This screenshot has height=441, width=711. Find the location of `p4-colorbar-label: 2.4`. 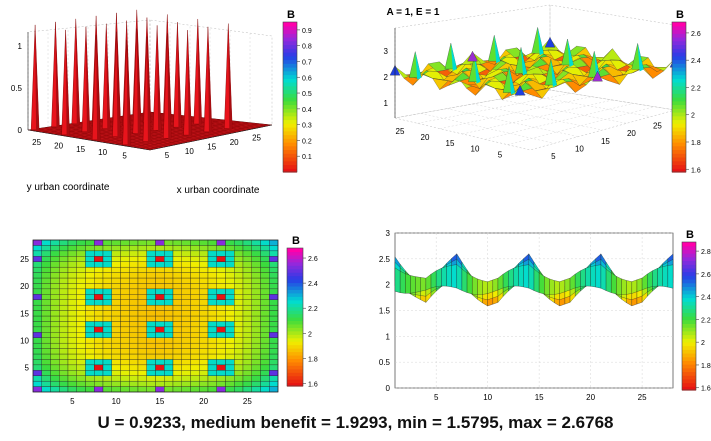

p4-colorbar-label: 2.4 is located at coordinates (706, 298).